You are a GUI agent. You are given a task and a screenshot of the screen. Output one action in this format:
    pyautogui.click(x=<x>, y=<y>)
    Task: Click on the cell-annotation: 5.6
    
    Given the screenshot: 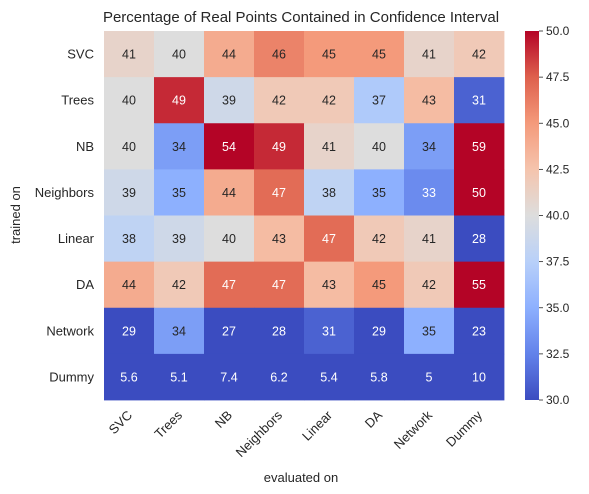 What is the action you would take?
    pyautogui.click(x=128, y=377)
    